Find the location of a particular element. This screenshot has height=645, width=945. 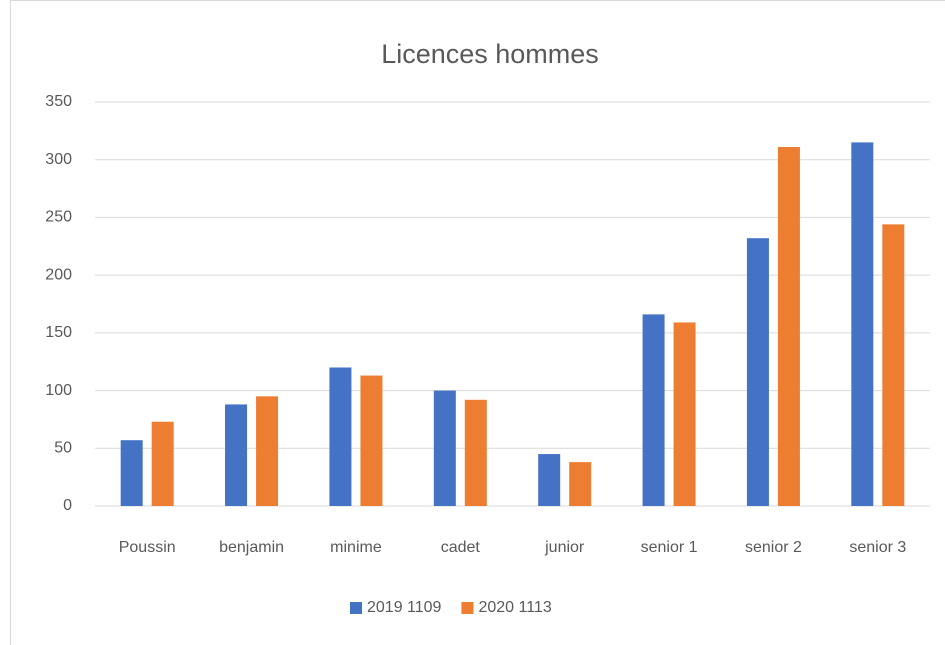

x-tick-label: junior is located at coordinates (564, 547).